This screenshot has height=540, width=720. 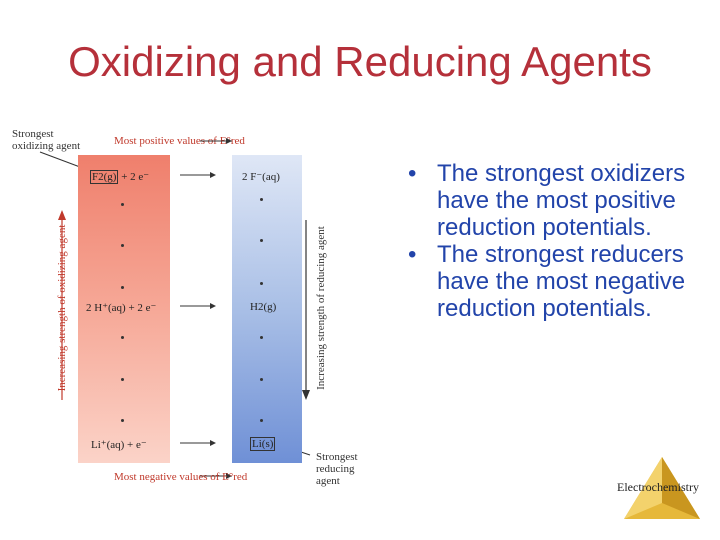 I want to click on strongest-reducing-label: Strongest reducing agent, so click(x=337, y=469).